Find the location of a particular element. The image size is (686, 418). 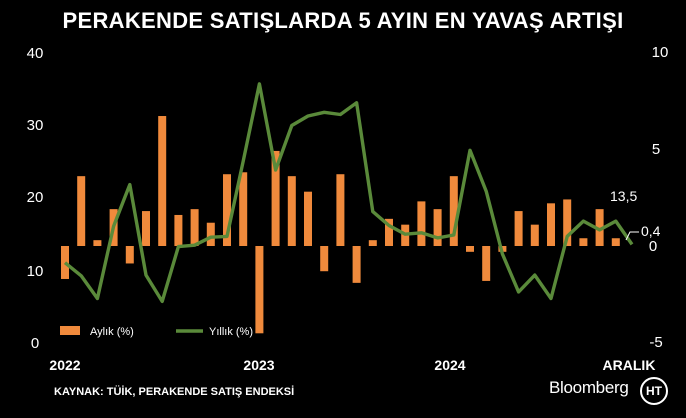

annotation-leader is located at coordinates (632, 236).